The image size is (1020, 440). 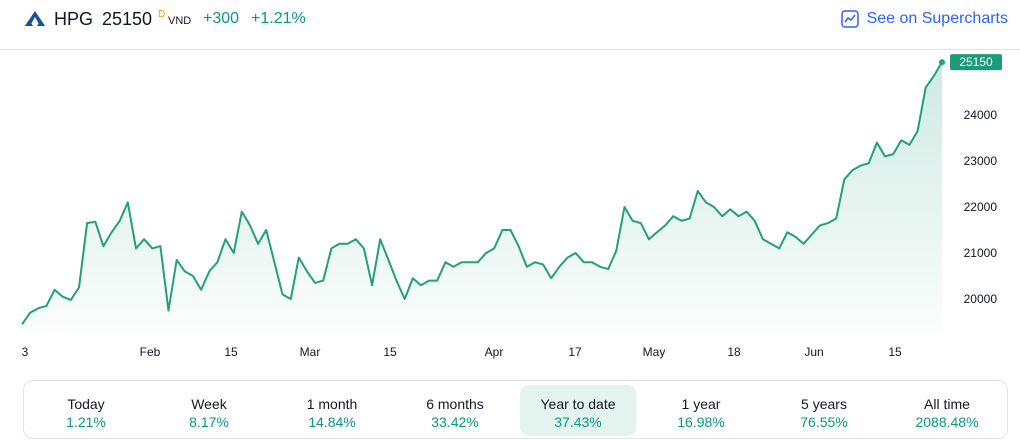 What do you see at coordinates (824, 404) in the screenshot?
I see `period-label: 5 years` at bounding box center [824, 404].